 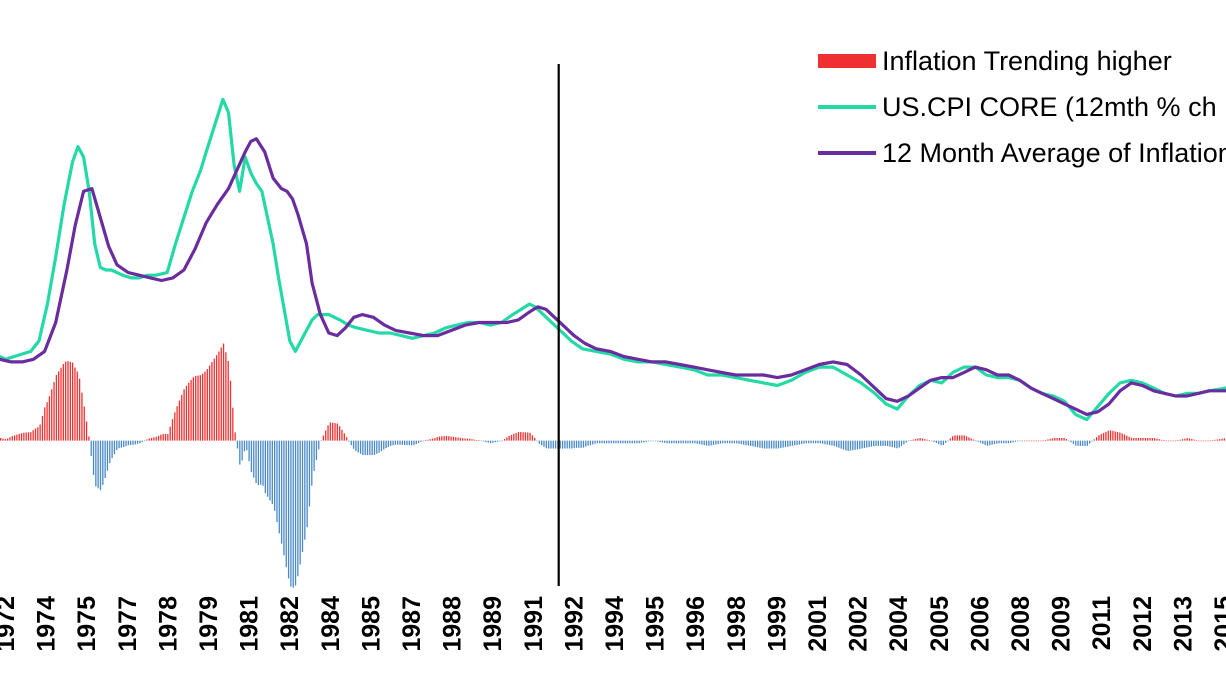 What do you see at coordinates (1054, 152) in the screenshot?
I see `legend-label: 12 Month Average of Inflation` at bounding box center [1054, 152].